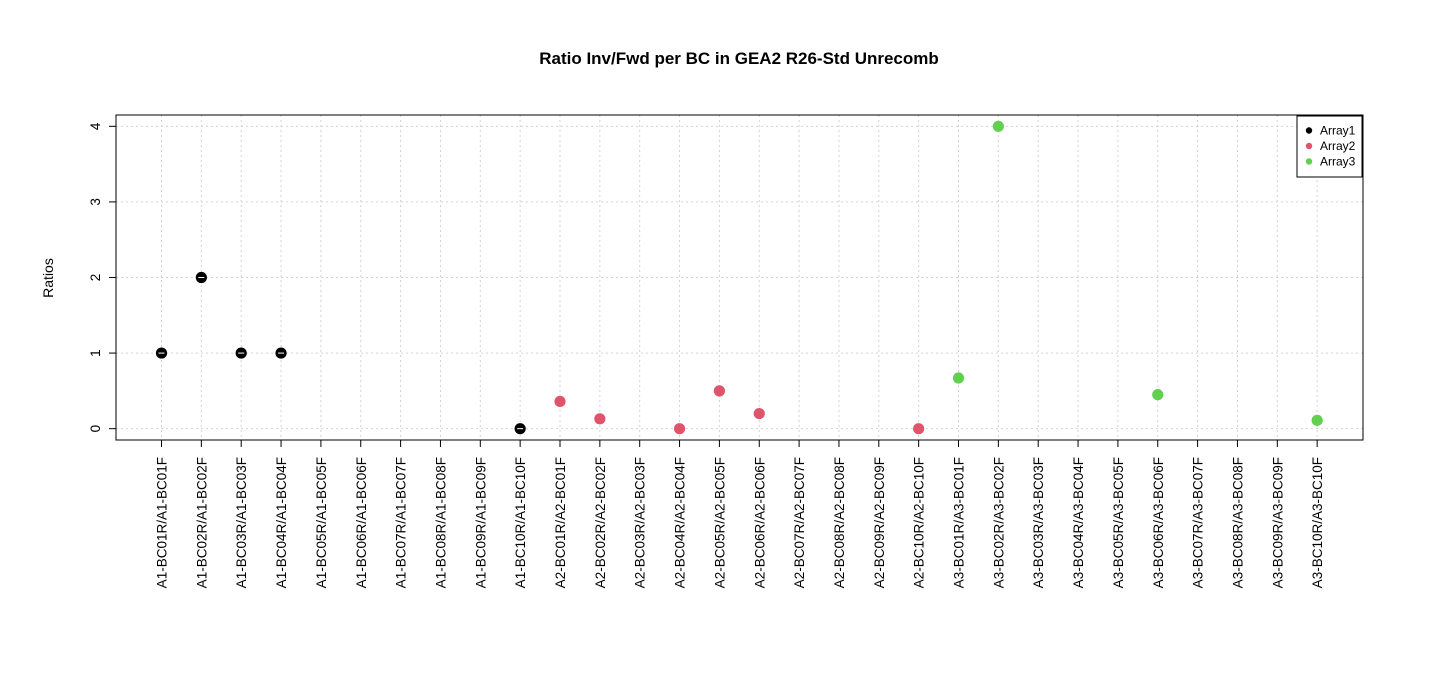 The width and height of the screenshot is (1440, 677). Describe the element at coordinates (1198, 522) in the screenshot. I see `x-tick-label: A3-BC07R/A3-BC07F` at that location.